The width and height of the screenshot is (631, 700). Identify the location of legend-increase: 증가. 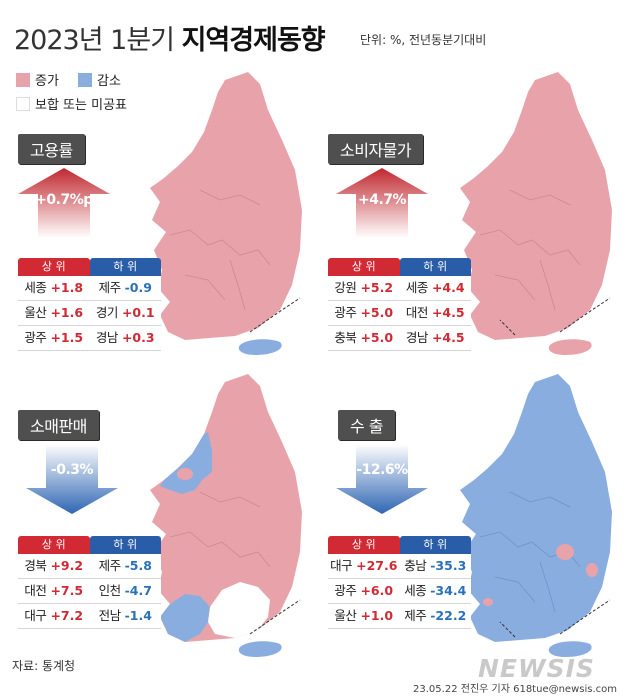
(37, 79).